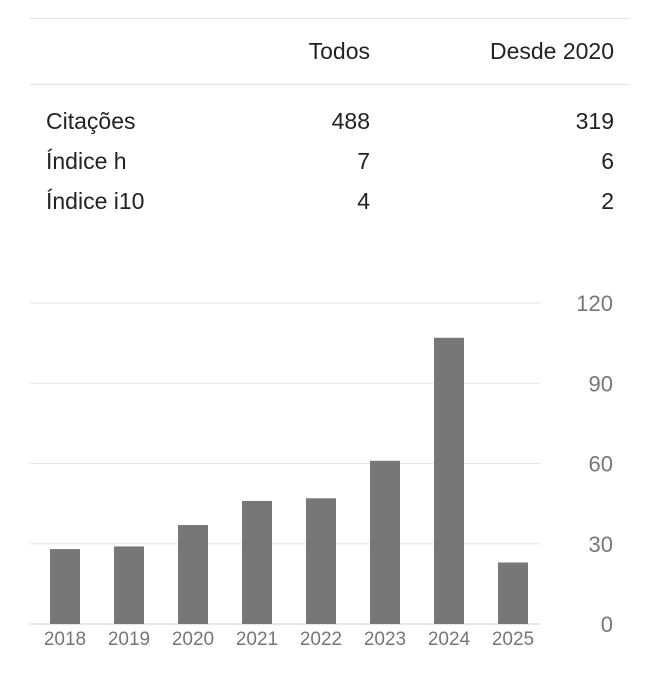 The image size is (652, 678). What do you see at coordinates (513, 593) in the screenshot?
I see `bar-2025` at bounding box center [513, 593].